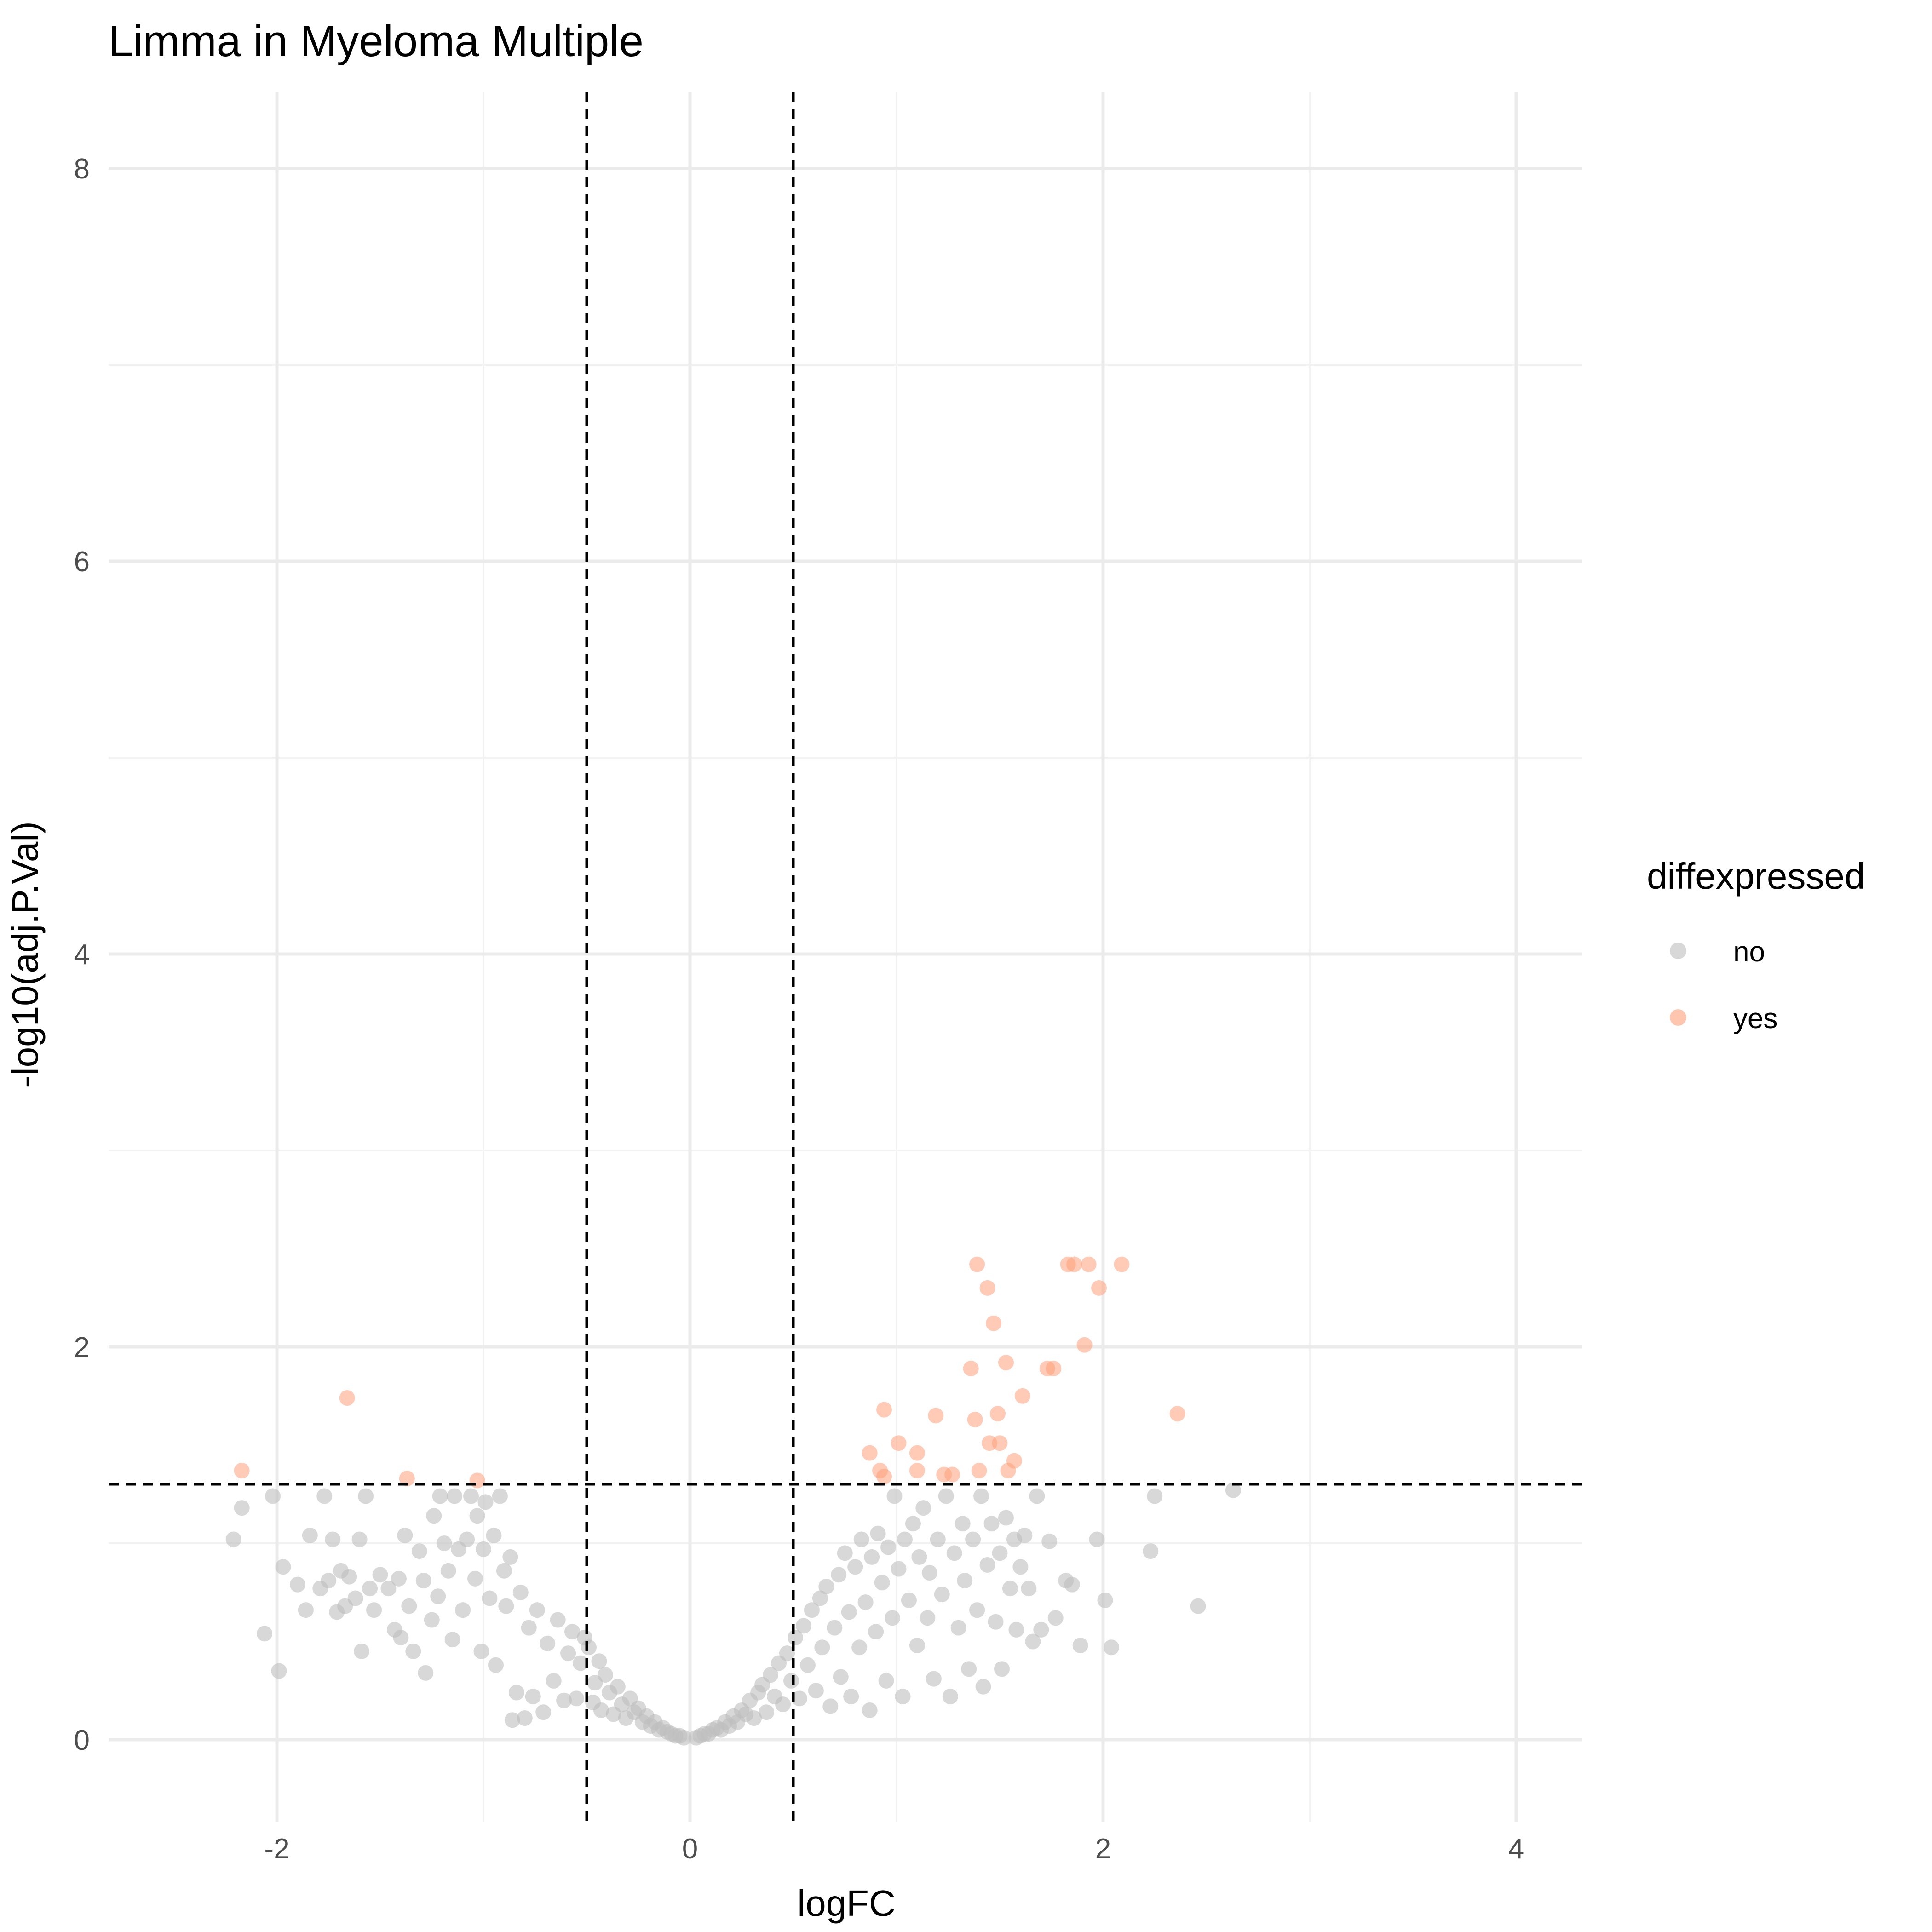 The height and width of the screenshot is (1932, 1932). I want to click on y-tick-label: 8, so click(82, 169).